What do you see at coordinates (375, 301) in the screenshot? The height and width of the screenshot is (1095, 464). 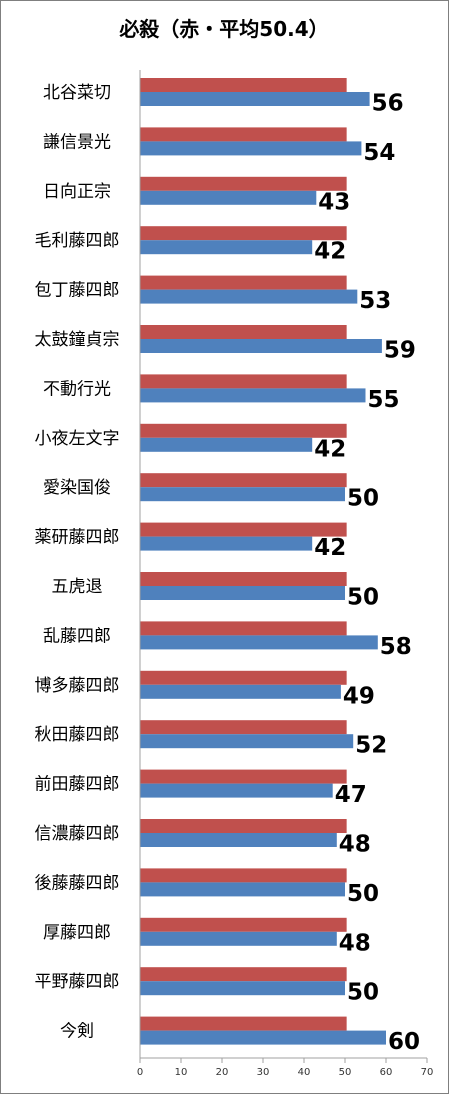 I see `data-label-4: 53` at bounding box center [375, 301].